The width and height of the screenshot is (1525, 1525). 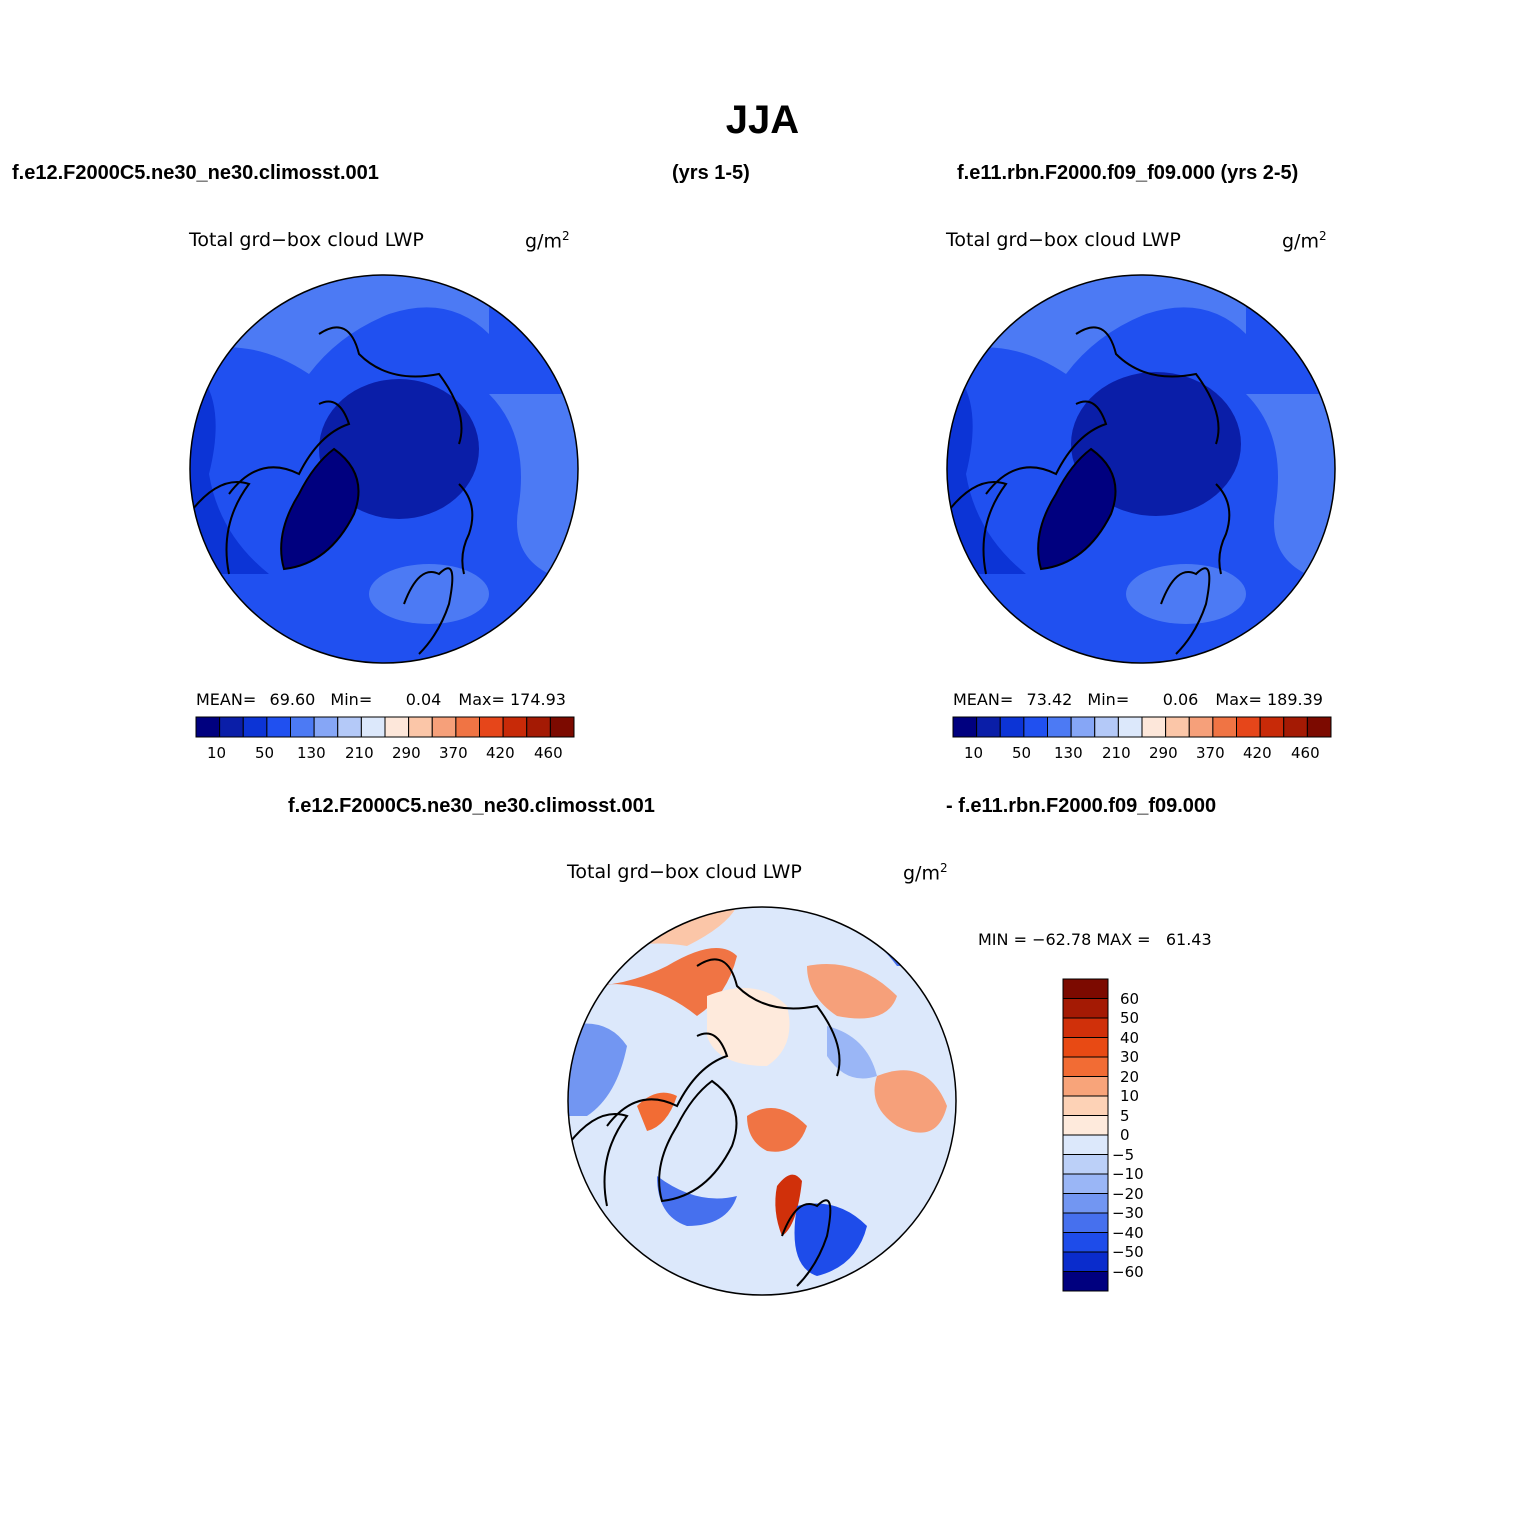 I want to click on panel1-variable-label: Total grd−box cloud LWP, so click(x=306, y=240).